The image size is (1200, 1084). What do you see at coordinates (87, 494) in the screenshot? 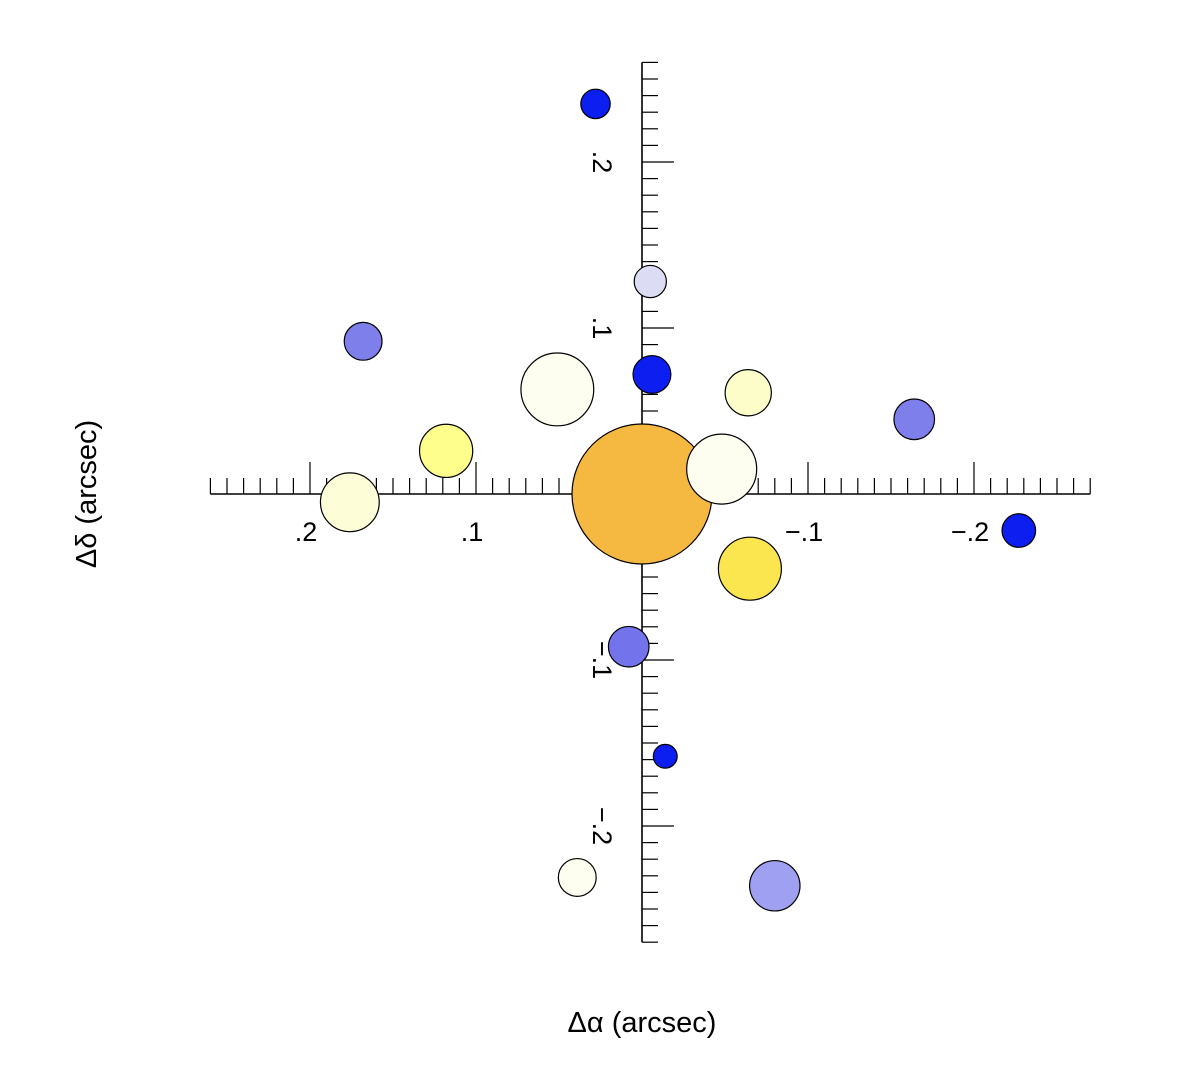
I see `y-axis-title: Δδ (arcsec)` at bounding box center [87, 494].